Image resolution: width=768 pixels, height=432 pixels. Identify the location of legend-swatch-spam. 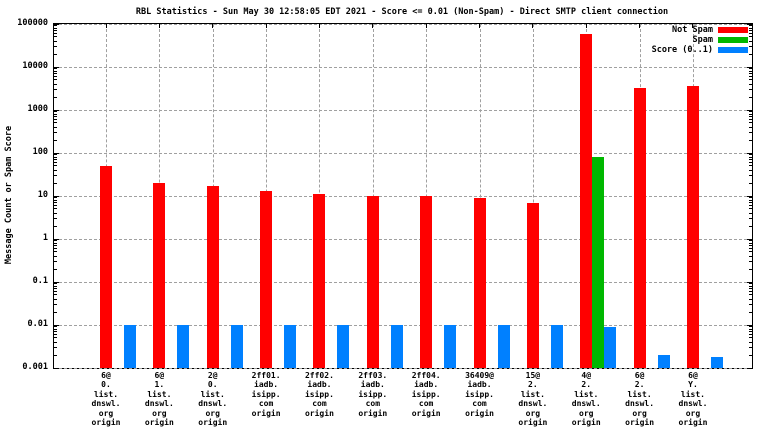
(733, 40).